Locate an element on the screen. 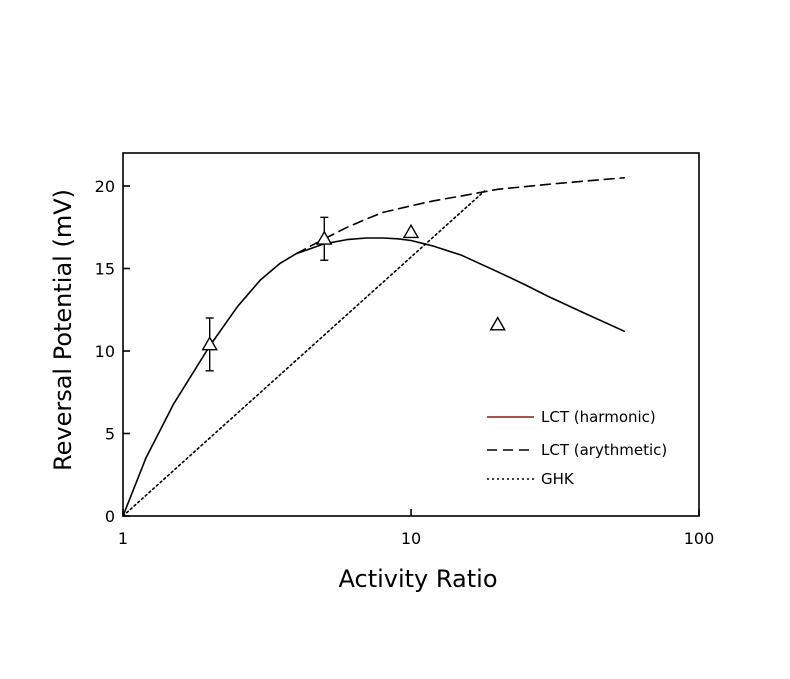 The image size is (790, 679). legend-label-ghk: GHK is located at coordinates (558, 479).